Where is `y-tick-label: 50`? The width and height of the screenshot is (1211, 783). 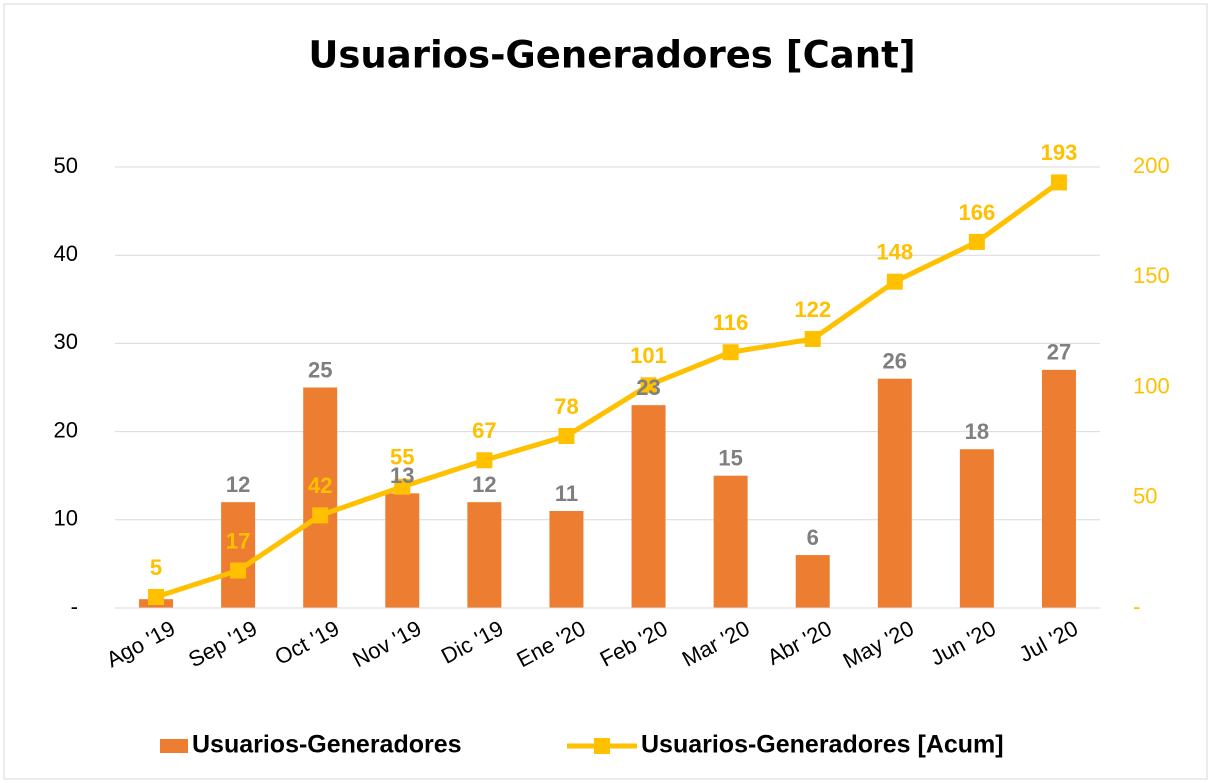 y-tick-label: 50 is located at coordinates (66, 165).